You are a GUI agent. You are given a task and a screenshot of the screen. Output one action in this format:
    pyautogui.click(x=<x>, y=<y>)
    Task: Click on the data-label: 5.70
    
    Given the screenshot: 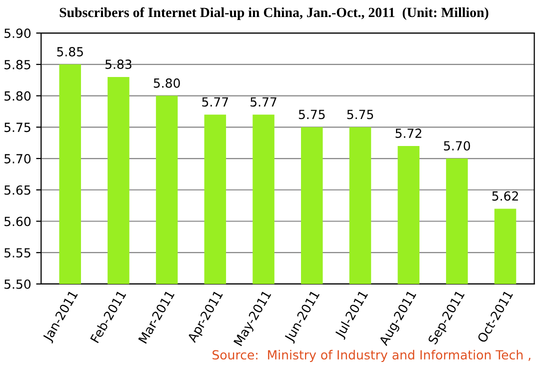 What is the action you would take?
    pyautogui.click(x=457, y=146)
    